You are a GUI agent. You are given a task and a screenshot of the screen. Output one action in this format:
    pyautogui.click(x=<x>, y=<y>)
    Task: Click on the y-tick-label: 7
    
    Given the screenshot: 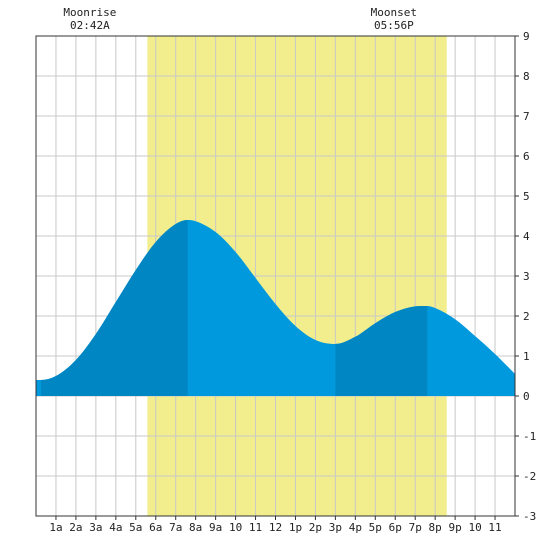 What is the action you would take?
    pyautogui.click(x=526, y=116)
    